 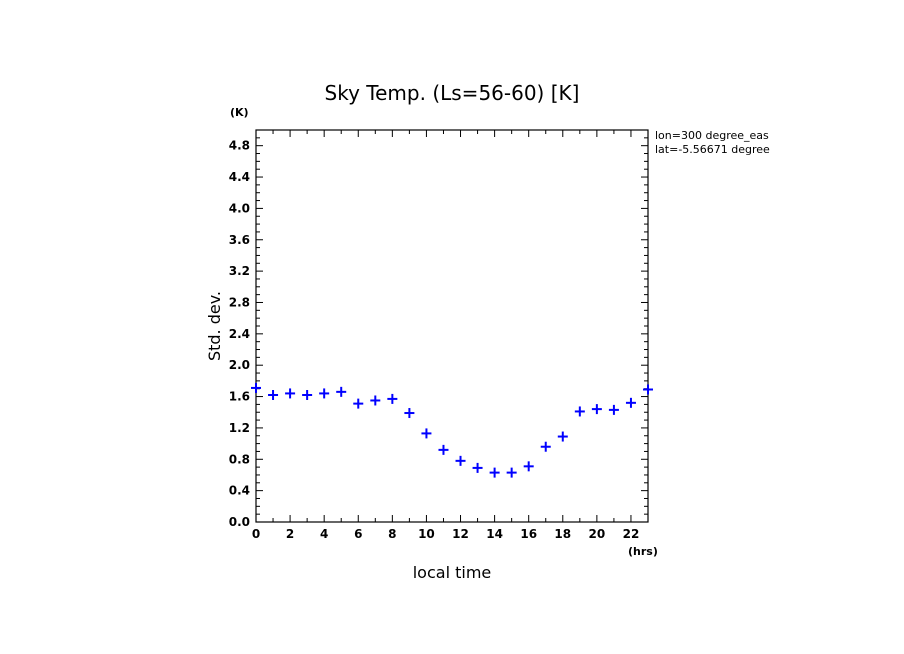 What do you see at coordinates (239, 302) in the screenshot?
I see `y-tick-label: 2.8` at bounding box center [239, 302].